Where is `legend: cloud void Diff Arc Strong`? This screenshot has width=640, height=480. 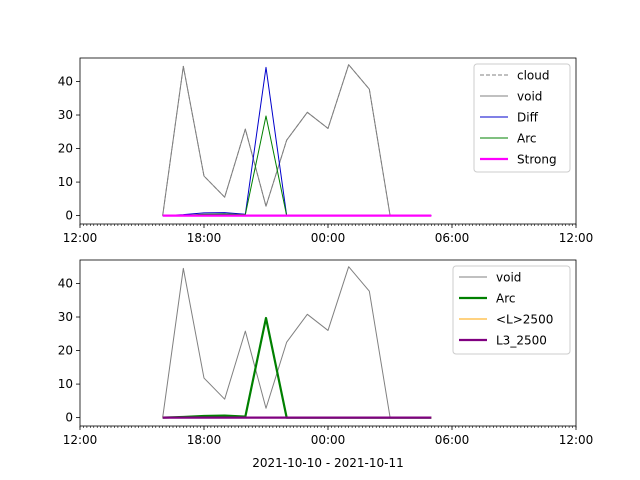
legend: cloud void Diff Arc Strong is located at coordinates (522, 118).